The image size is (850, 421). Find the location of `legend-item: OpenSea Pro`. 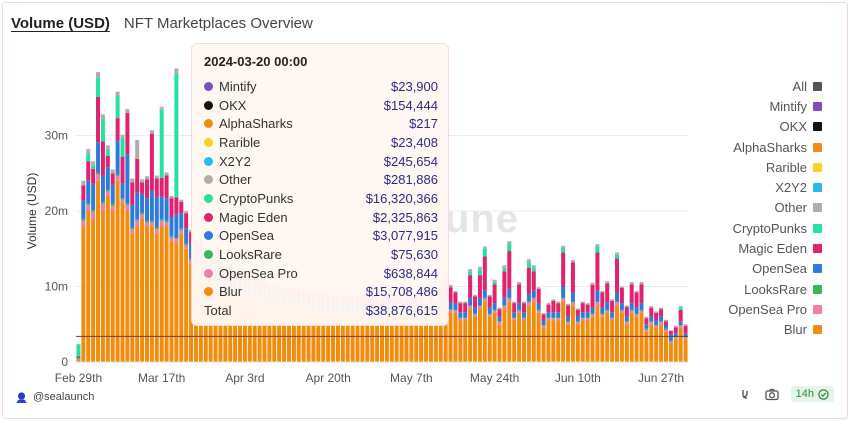

legend-item: OpenSea Pro is located at coordinates (775, 309).